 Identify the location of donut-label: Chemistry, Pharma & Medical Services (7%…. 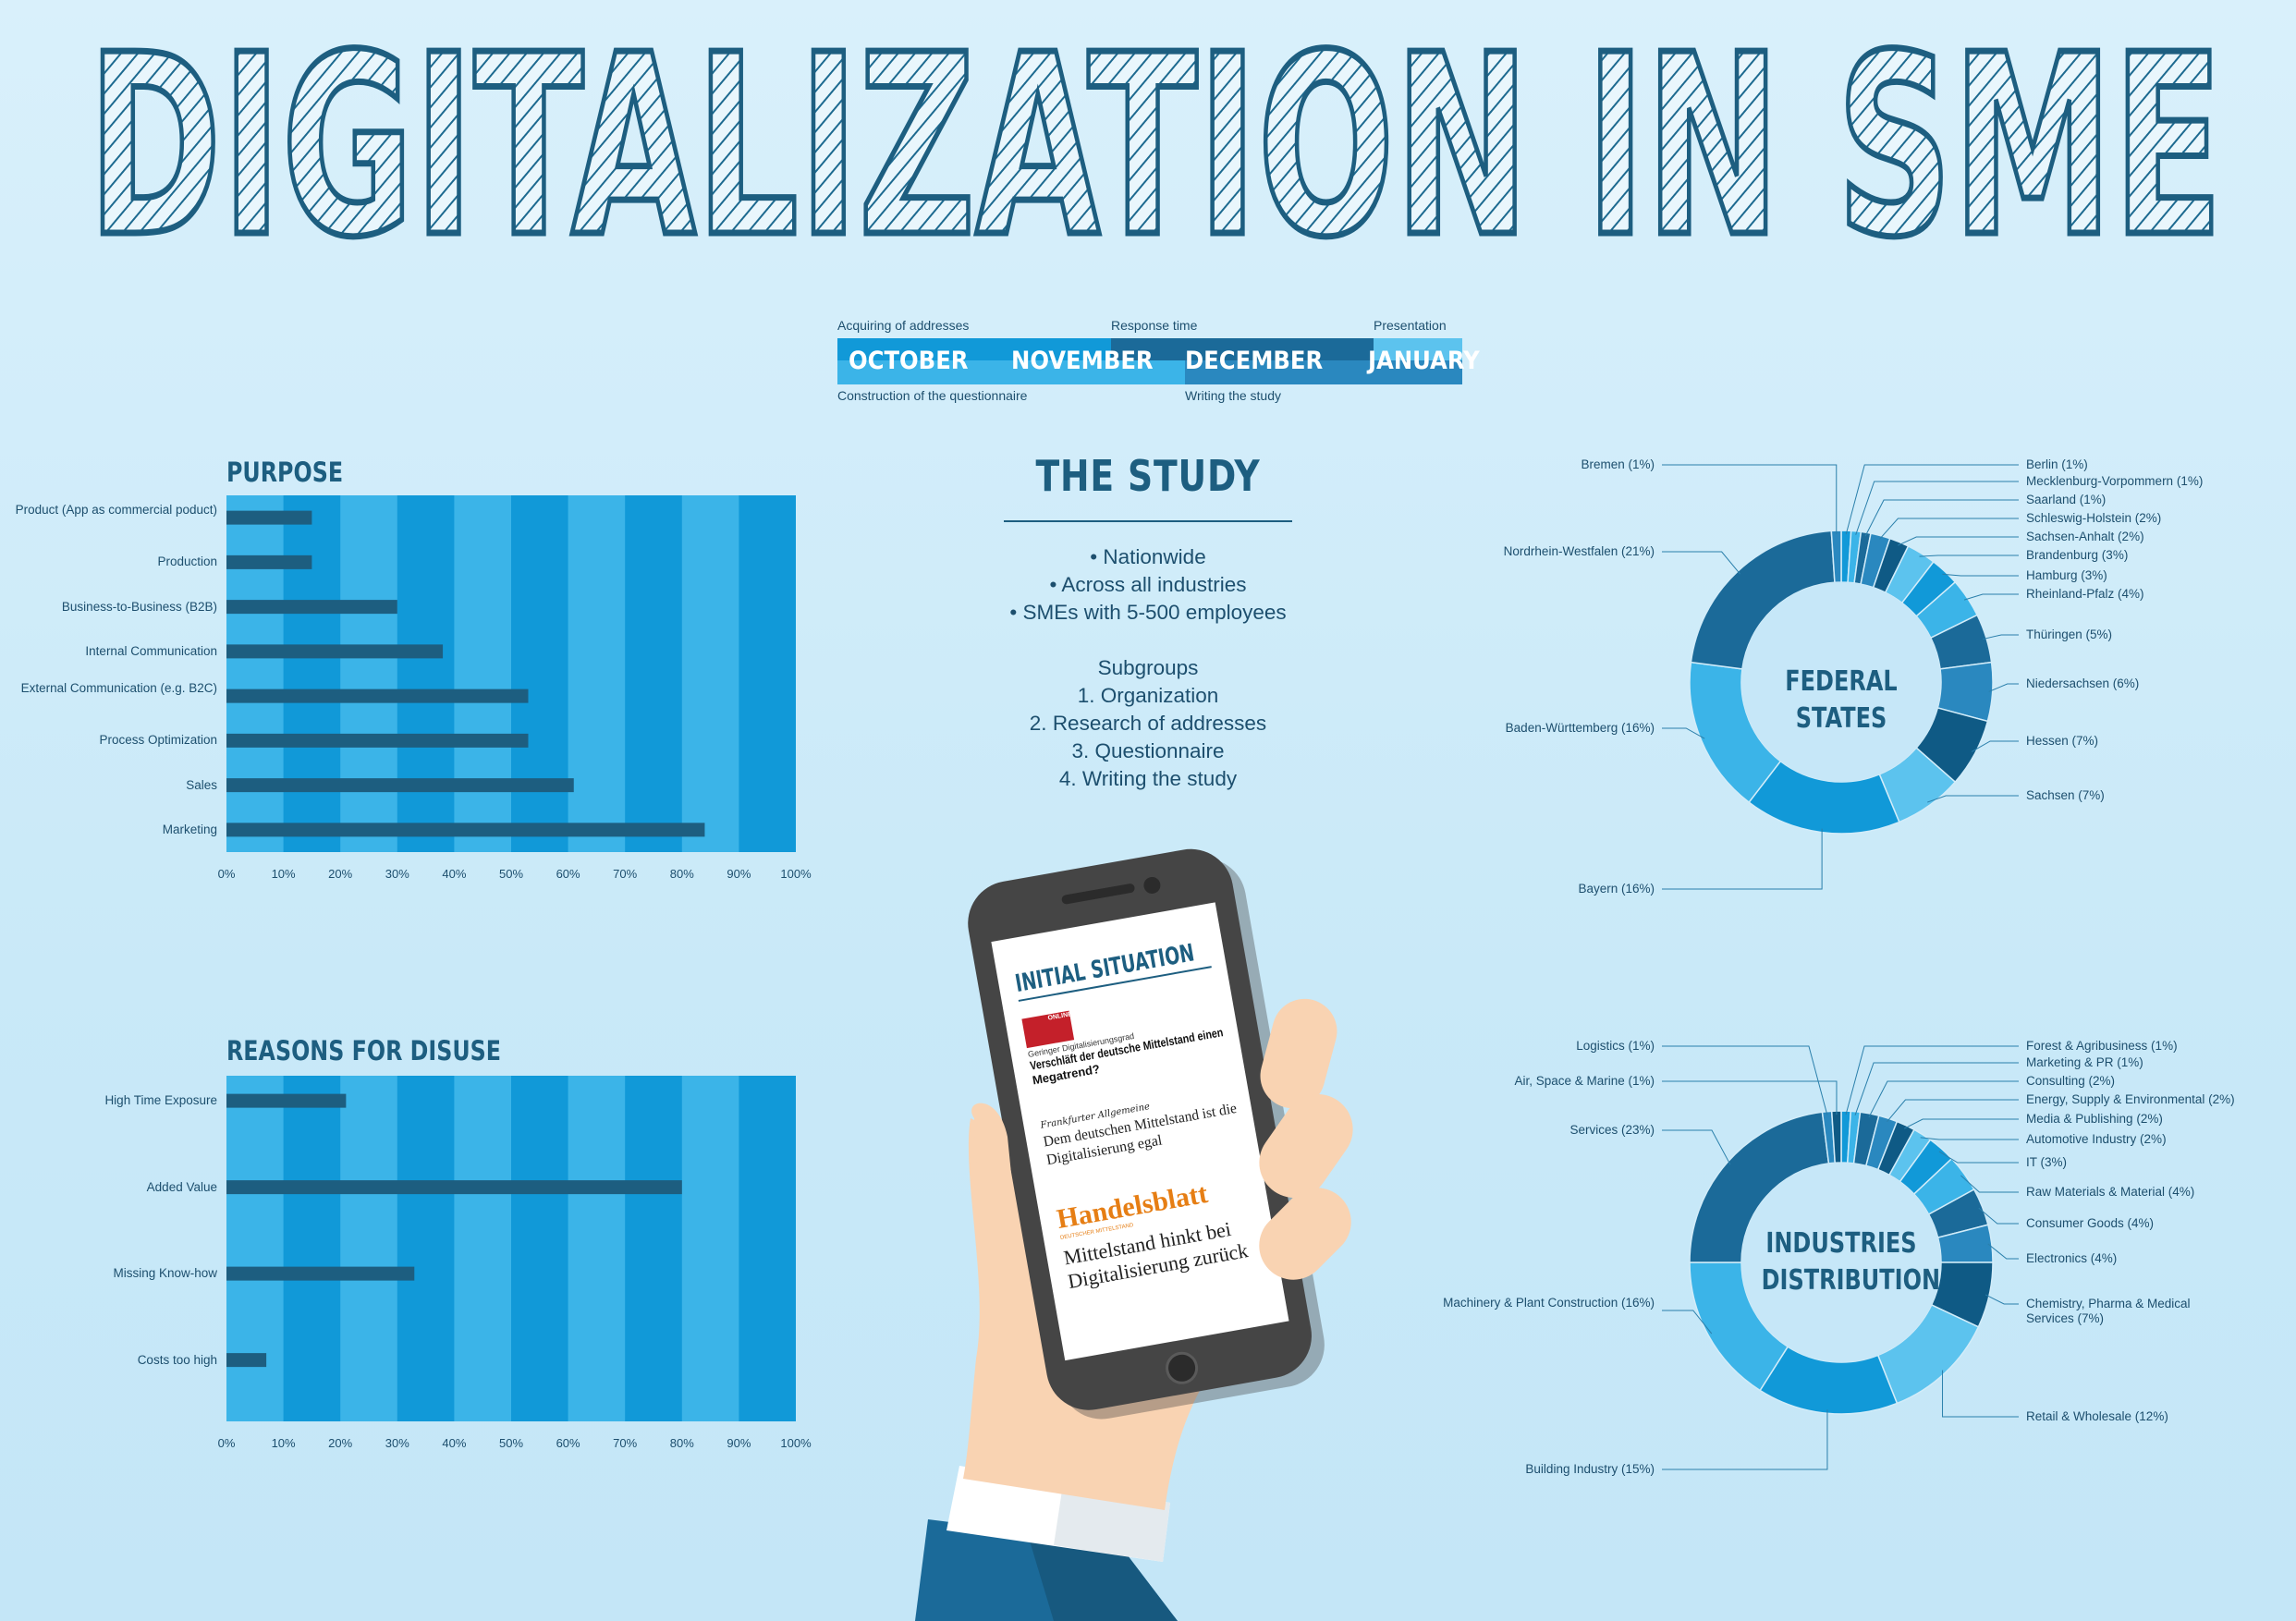
(2109, 1311).